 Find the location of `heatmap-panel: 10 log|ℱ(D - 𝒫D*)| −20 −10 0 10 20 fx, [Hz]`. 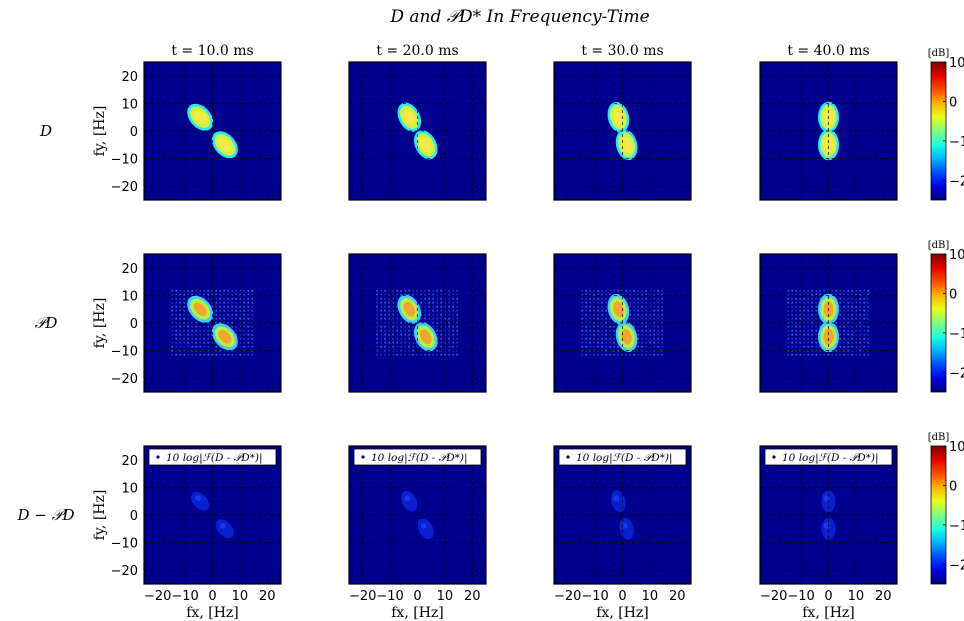

heatmap-panel: 10 log|ℱ(D - 𝒫D*)| −20 −10 0 10 20 fx, [Hz] is located at coordinates (828, 533).